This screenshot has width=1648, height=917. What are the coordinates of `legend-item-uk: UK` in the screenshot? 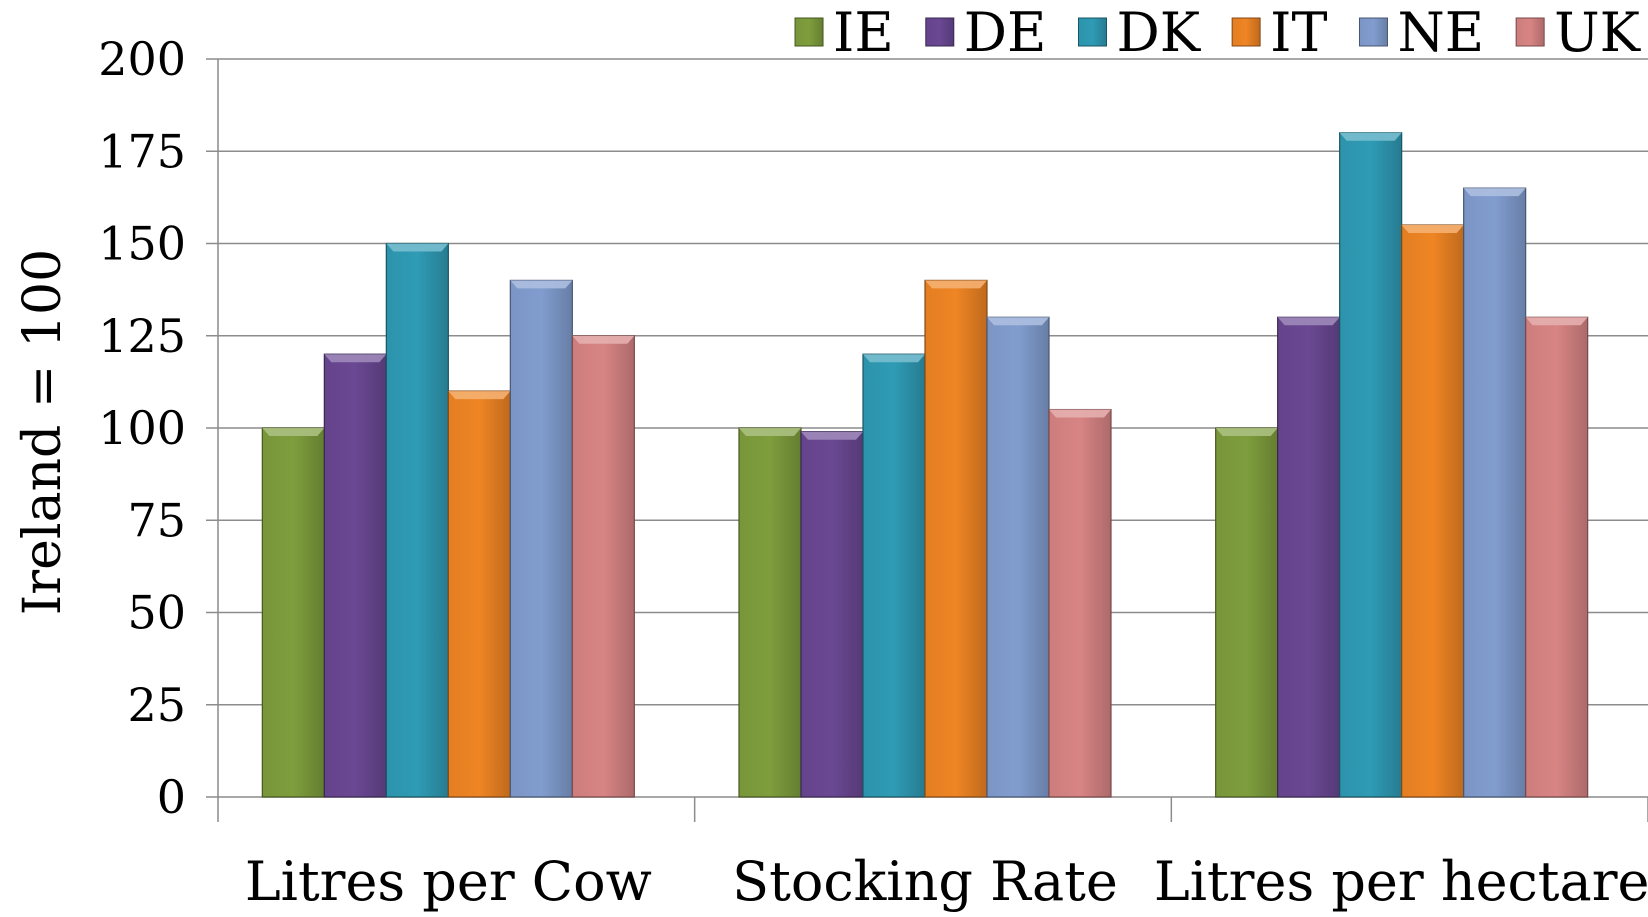 It's located at (1578, 32).